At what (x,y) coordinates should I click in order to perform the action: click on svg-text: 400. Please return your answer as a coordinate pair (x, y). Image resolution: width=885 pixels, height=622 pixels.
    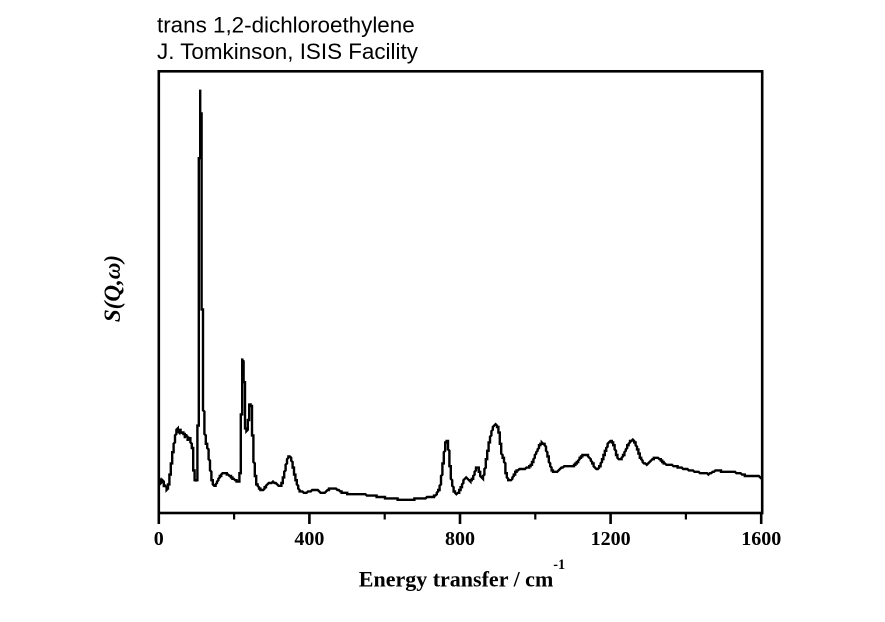
    Looking at the image, I should click on (309, 539).